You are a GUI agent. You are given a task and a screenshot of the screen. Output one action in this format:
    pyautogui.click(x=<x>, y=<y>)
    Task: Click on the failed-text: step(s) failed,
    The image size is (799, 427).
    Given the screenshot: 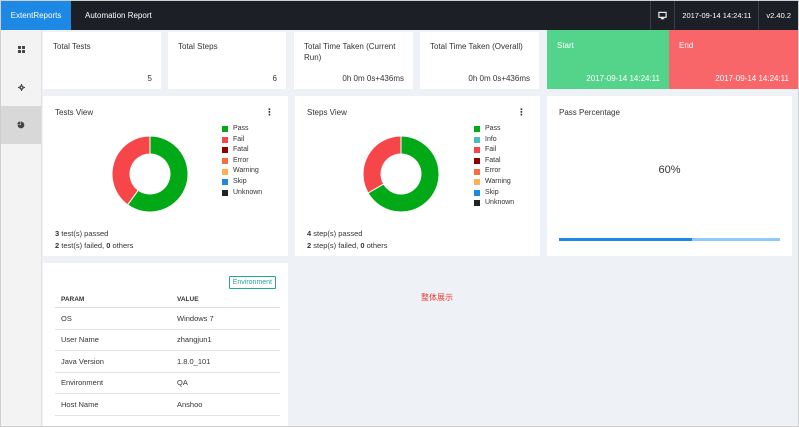 What is the action you would take?
    pyautogui.click(x=336, y=245)
    